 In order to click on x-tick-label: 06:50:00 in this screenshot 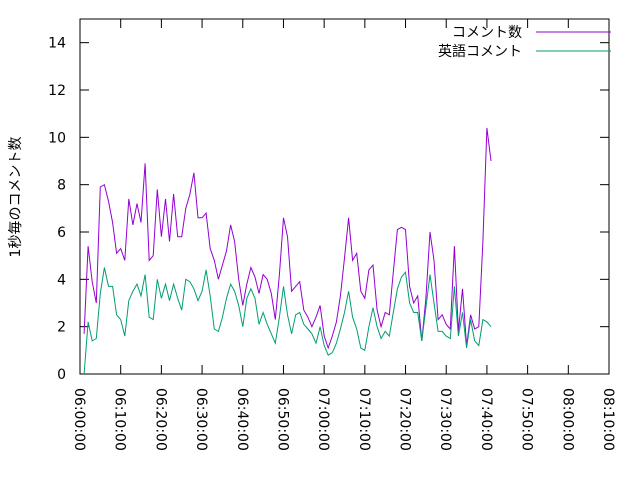, I will do `click(282, 419)`.